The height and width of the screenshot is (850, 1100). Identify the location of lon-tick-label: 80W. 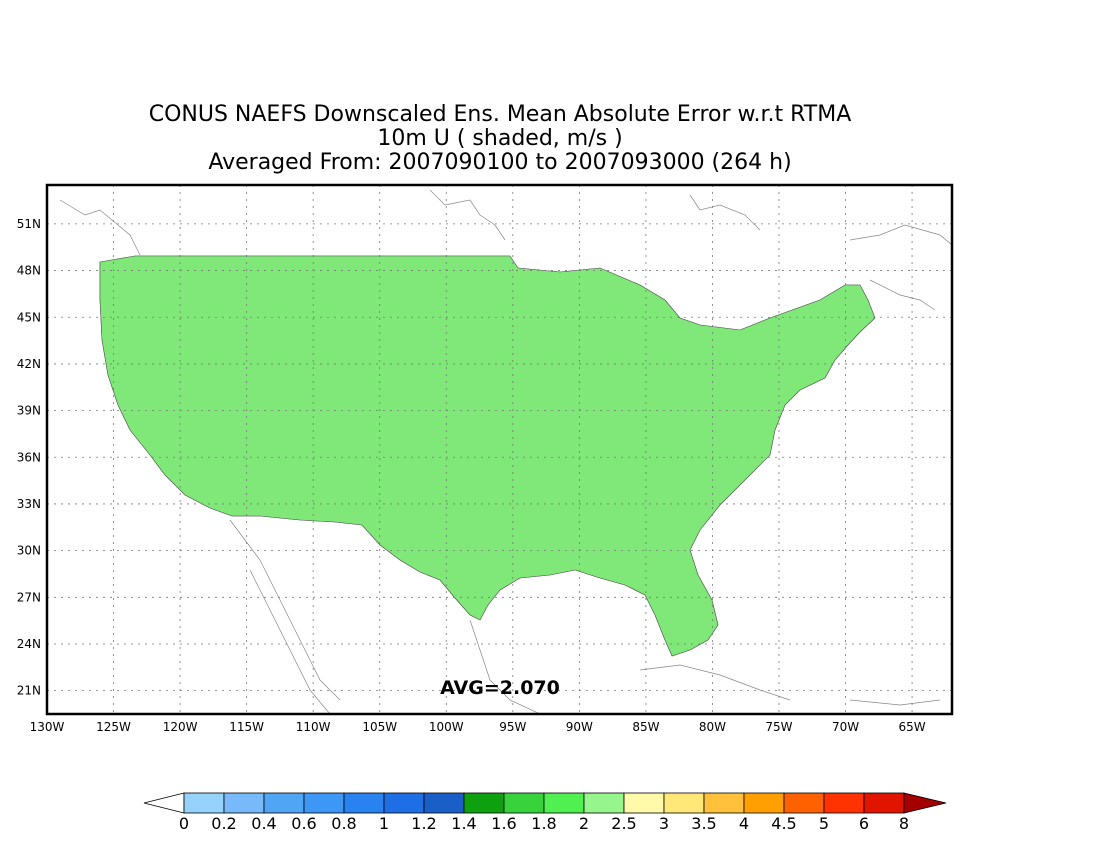
(712, 727).